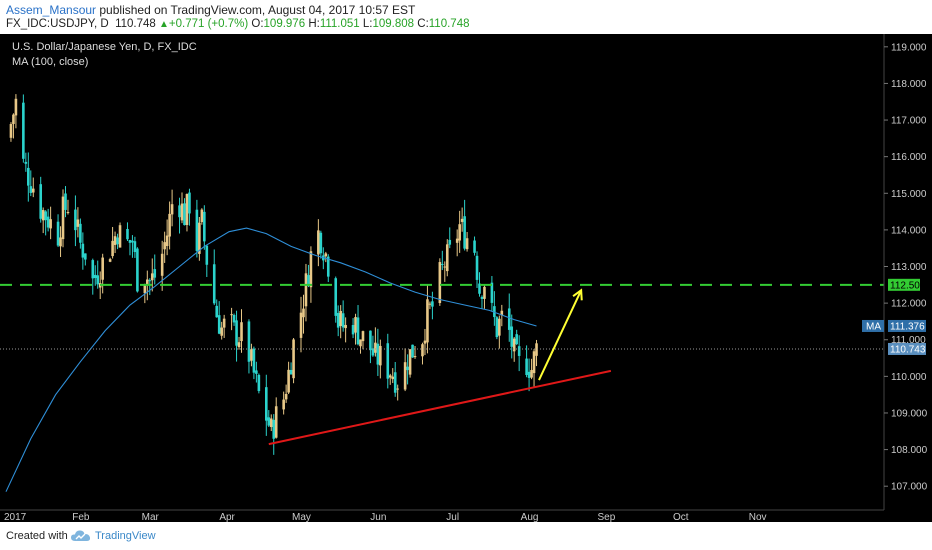 Image resolution: width=932 pixels, height=550 pixels. I want to click on time-axis: 2017 Feb Mar Apr May Jun Jul Aug Sep Oct Nov, so click(385, 517).